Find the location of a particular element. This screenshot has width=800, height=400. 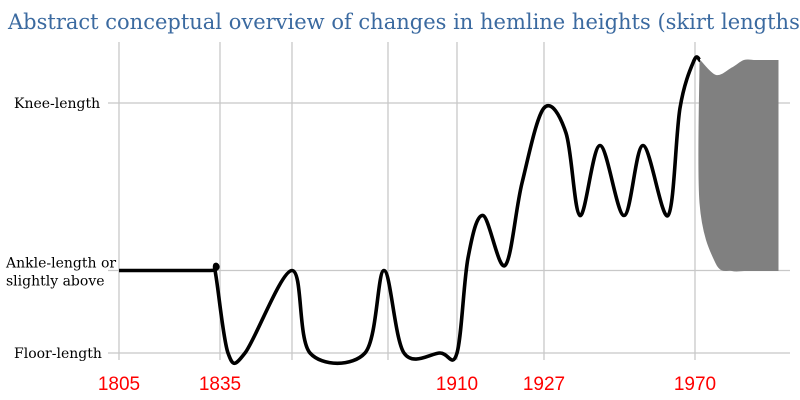

x-tick-label: 1910 is located at coordinates (457, 384).